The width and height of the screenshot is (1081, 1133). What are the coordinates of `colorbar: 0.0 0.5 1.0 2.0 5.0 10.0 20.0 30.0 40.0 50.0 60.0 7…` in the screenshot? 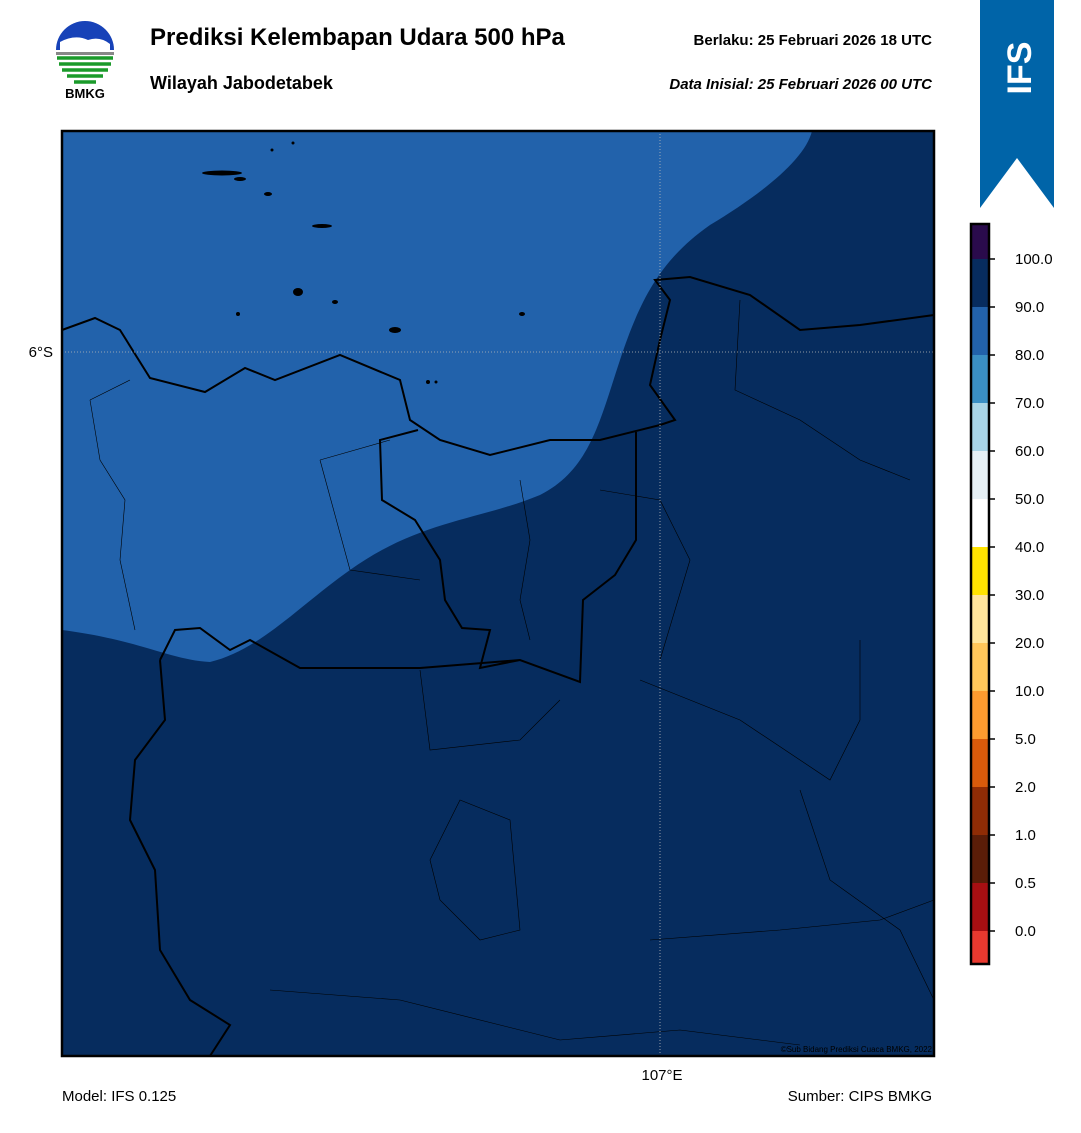 It's located at (1011, 594).